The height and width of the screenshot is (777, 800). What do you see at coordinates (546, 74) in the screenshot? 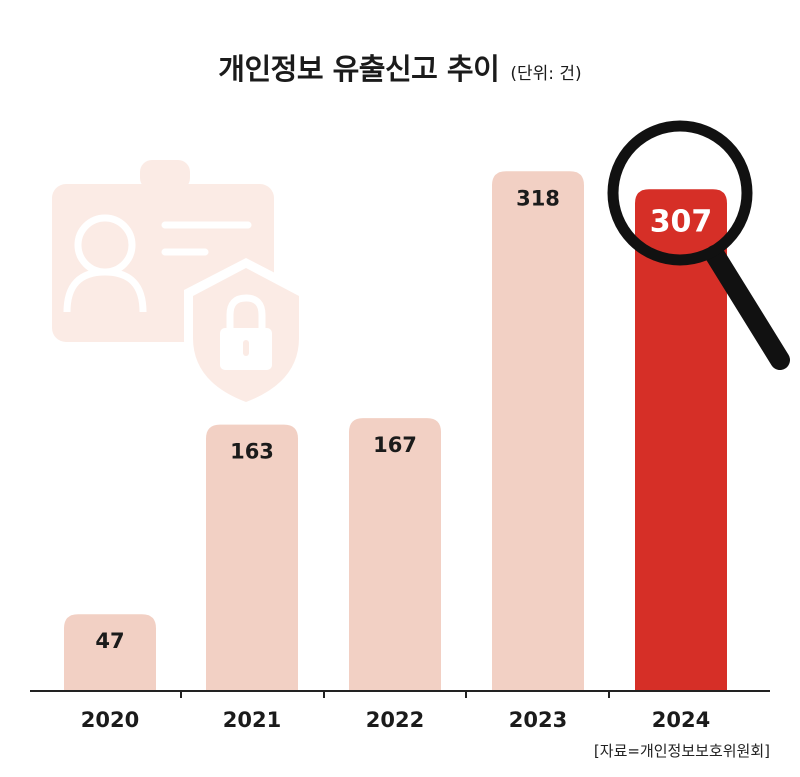
I see `unit-label: (단위: 건)` at bounding box center [546, 74].